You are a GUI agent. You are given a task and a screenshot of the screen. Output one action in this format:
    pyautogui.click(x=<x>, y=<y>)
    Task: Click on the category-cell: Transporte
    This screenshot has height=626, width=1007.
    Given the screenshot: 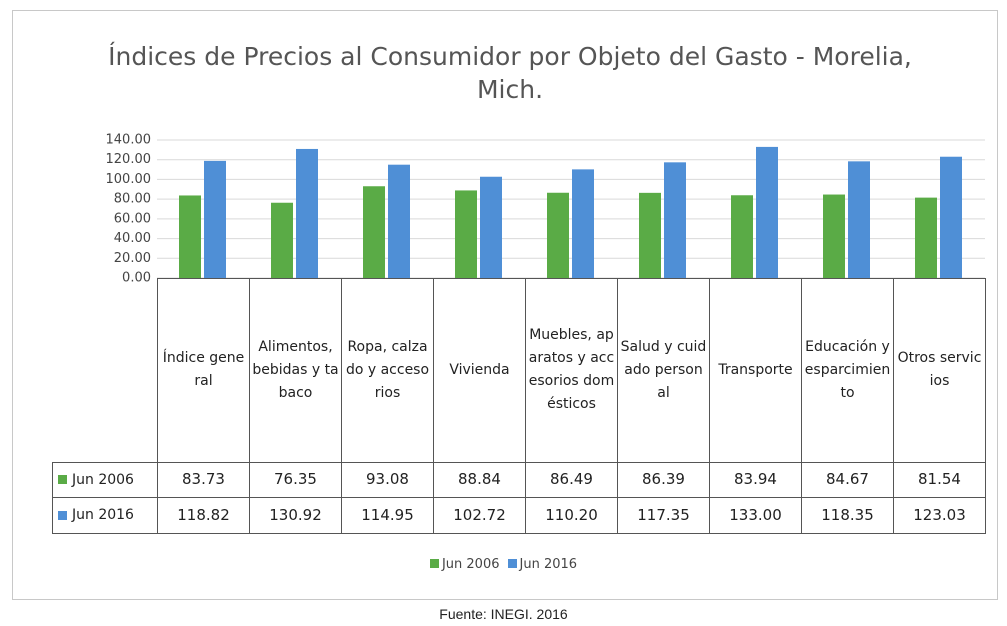 What is the action you would take?
    pyautogui.click(x=755, y=370)
    